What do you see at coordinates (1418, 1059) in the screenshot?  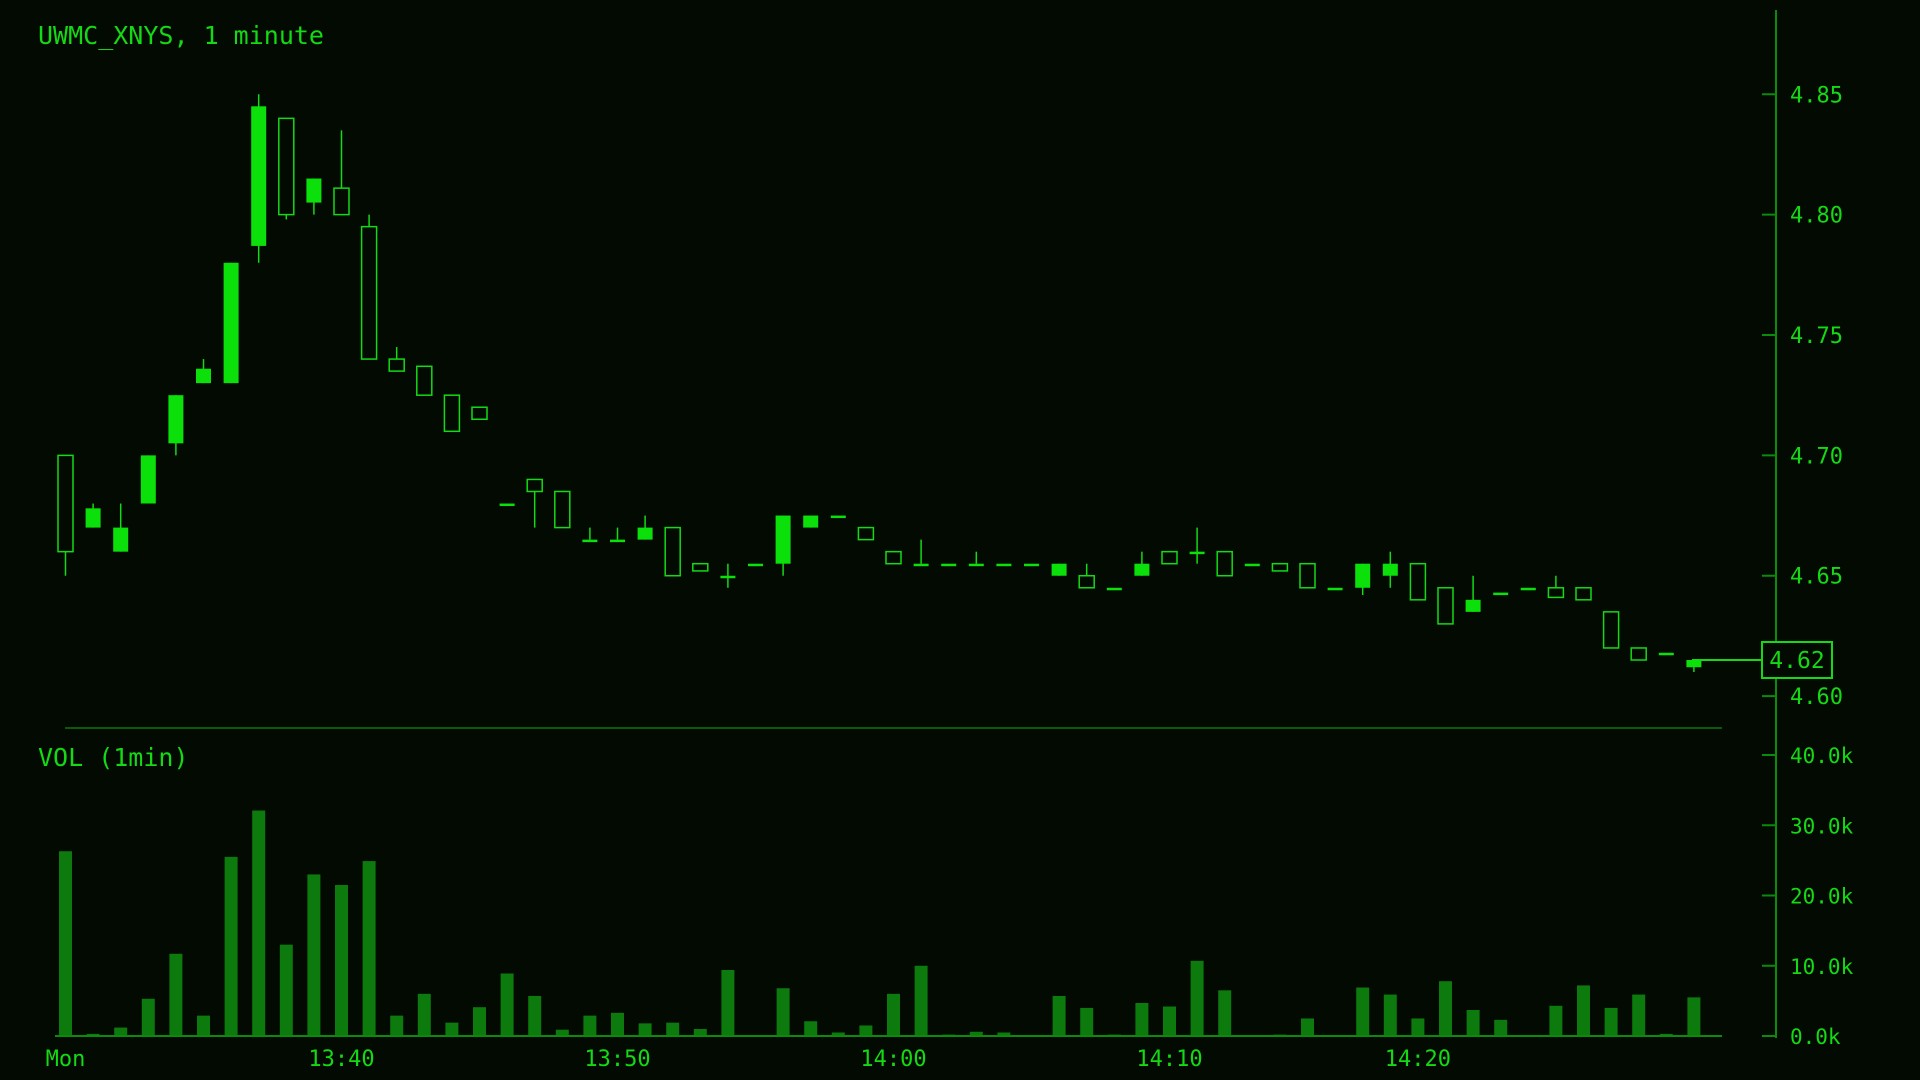 I see `time-tick-label: 14:20` at bounding box center [1418, 1059].